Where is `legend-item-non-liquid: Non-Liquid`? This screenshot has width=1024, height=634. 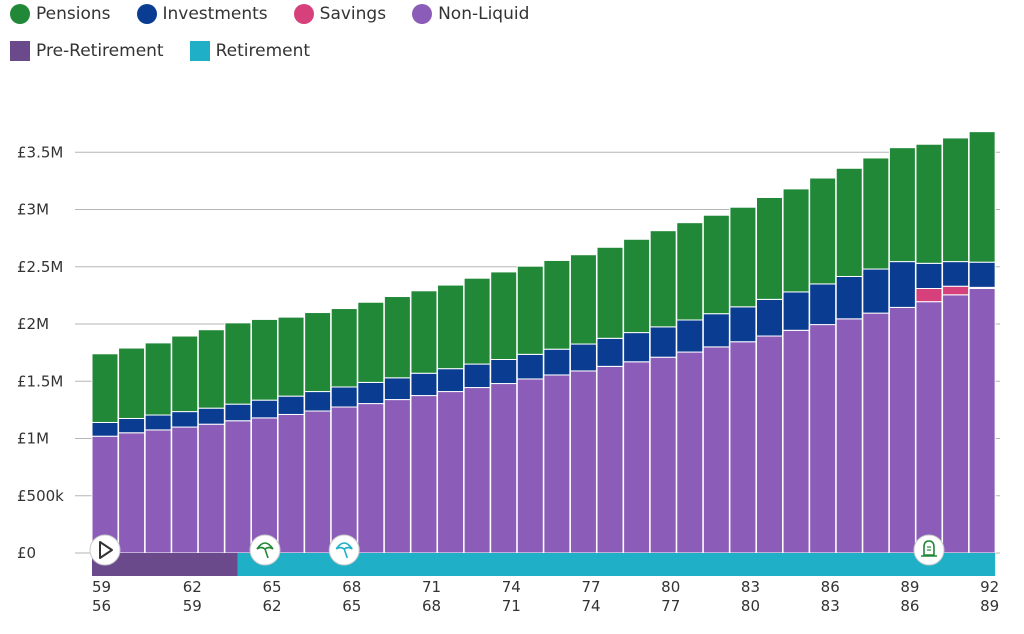 legend-item-non-liquid: Non-Liquid is located at coordinates (470, 14).